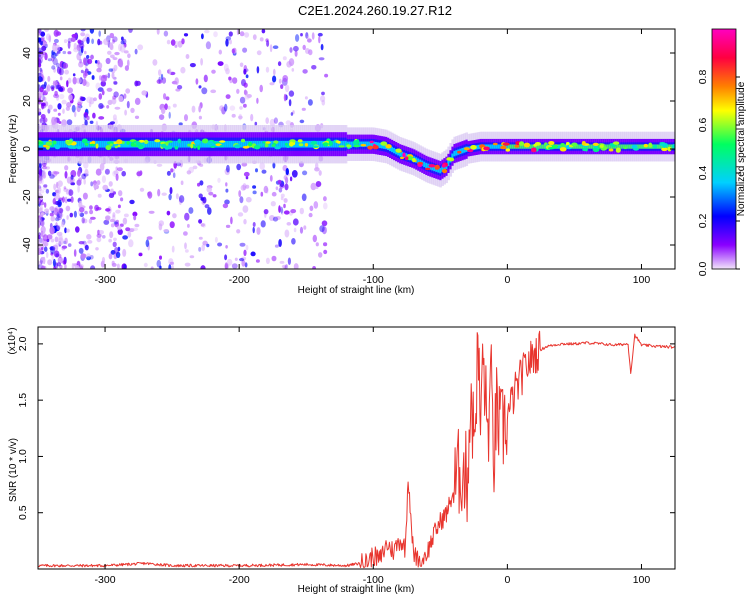  Describe the element at coordinates (703, 173) in the screenshot. I see `colorbar-tick-label: 0.4` at that location.